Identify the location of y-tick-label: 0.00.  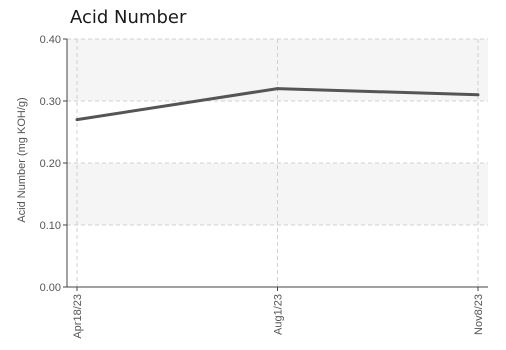
(50, 288).